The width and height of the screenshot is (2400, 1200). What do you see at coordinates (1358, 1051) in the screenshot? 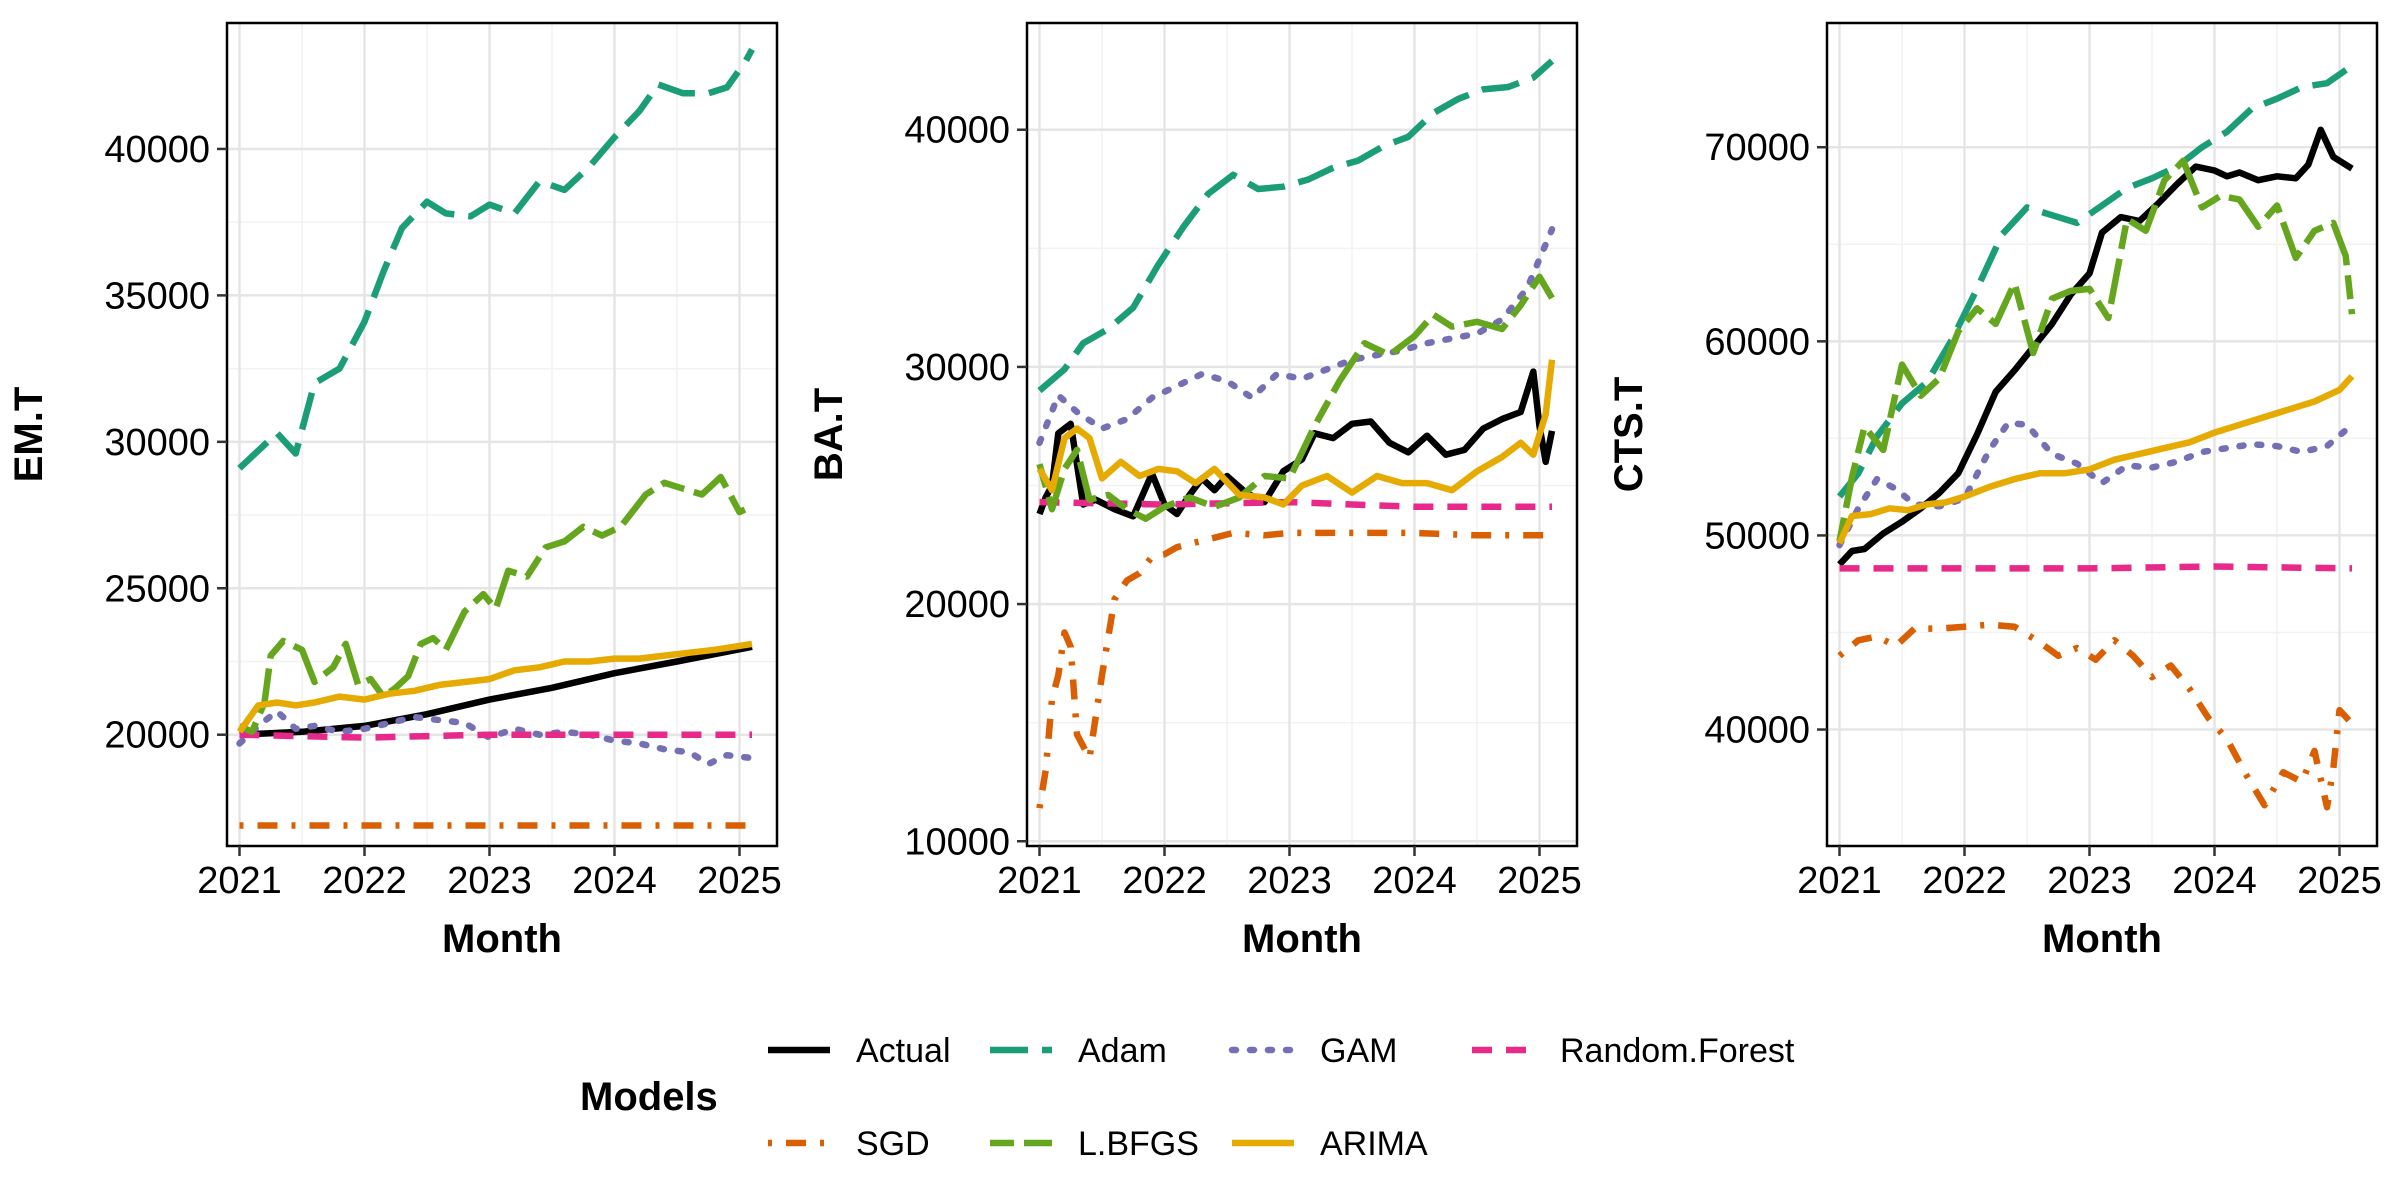
I see `legend-label: GAM` at bounding box center [1358, 1051].